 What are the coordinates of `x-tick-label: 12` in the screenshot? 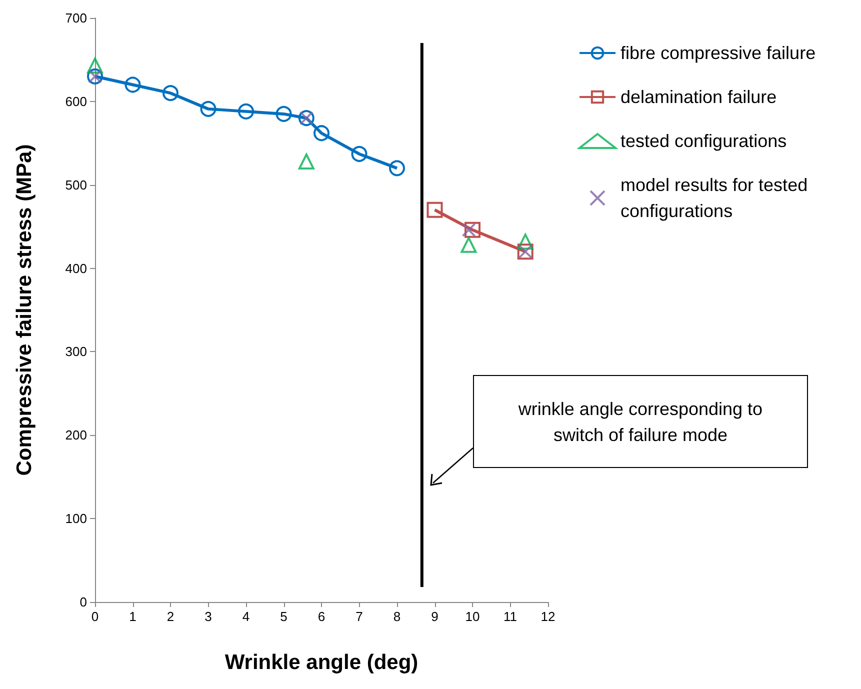 It's located at (548, 616).